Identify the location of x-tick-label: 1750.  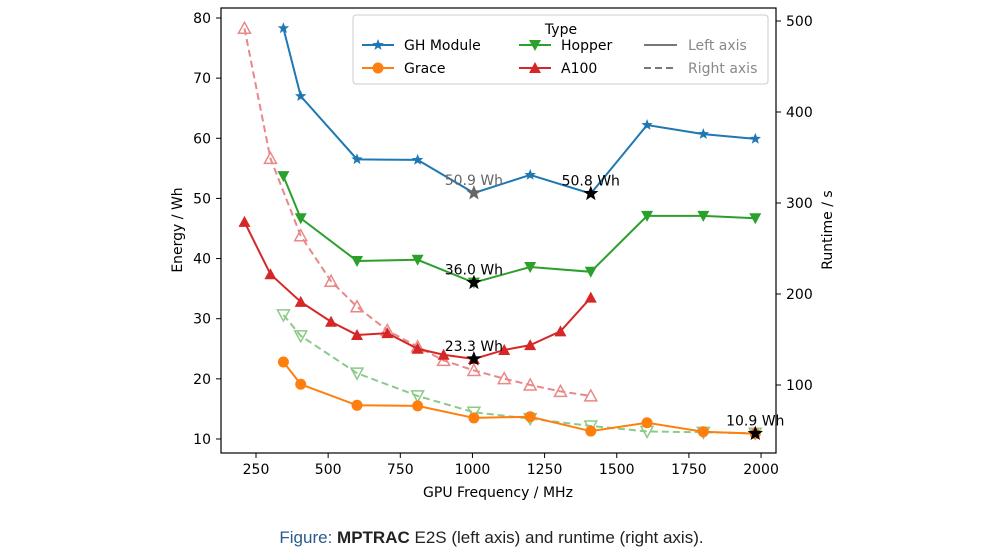
(689, 470).